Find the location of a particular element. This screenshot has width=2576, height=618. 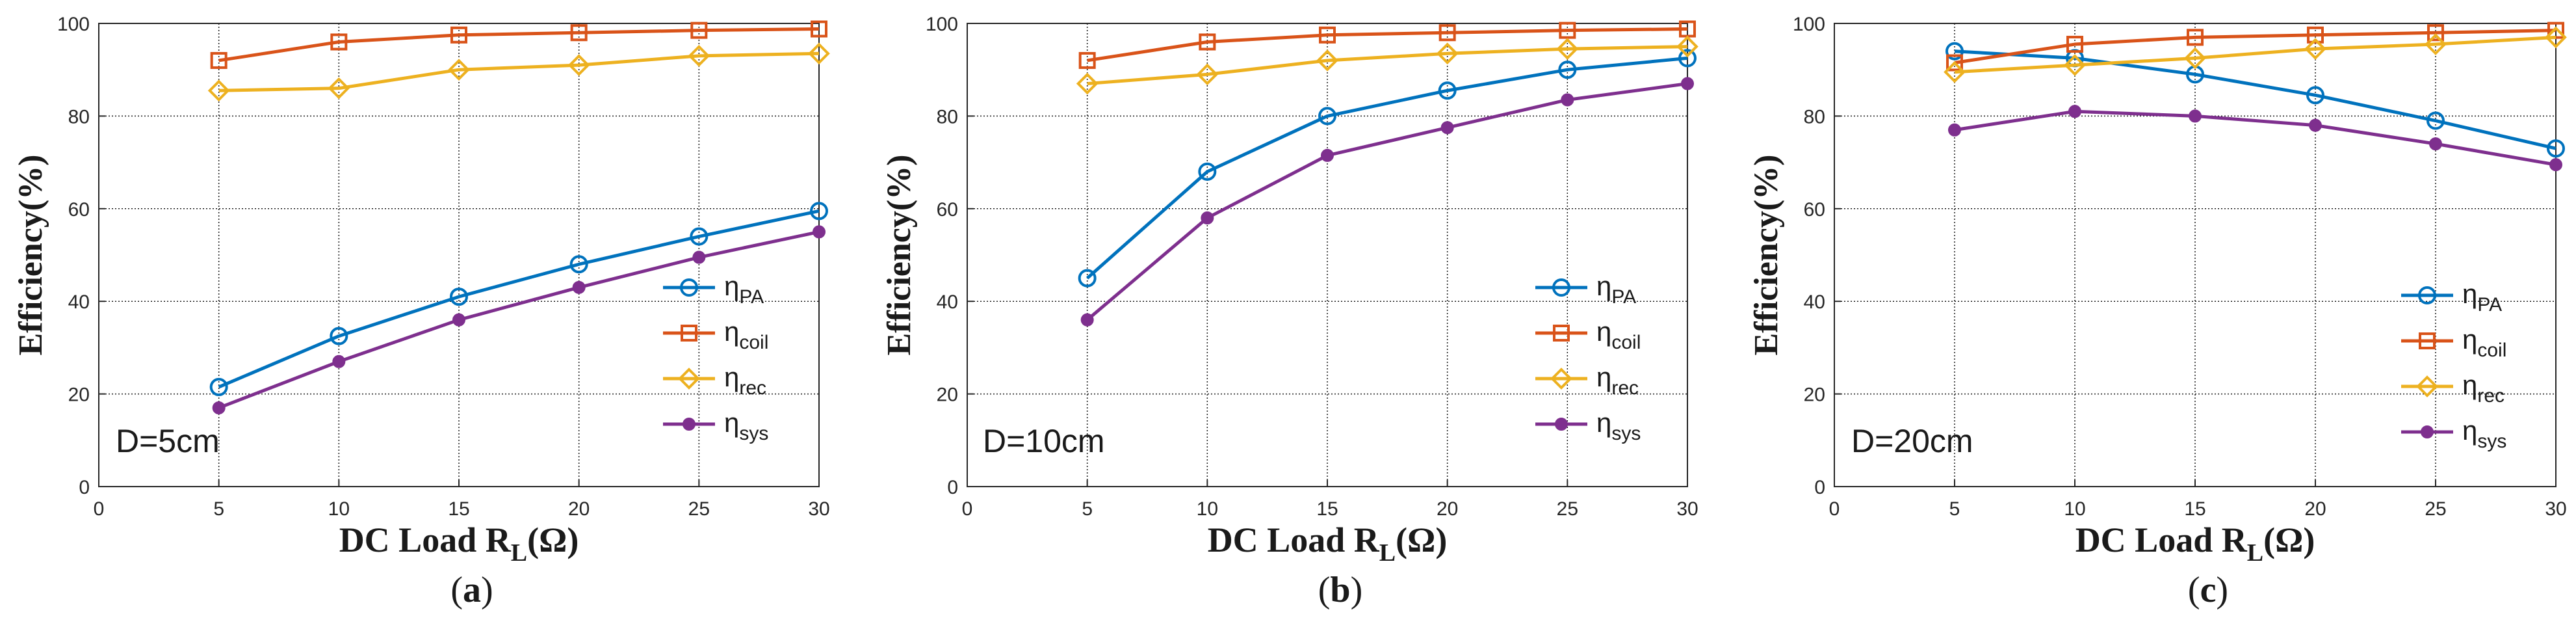

series-line-sys is located at coordinates (2255, 138).